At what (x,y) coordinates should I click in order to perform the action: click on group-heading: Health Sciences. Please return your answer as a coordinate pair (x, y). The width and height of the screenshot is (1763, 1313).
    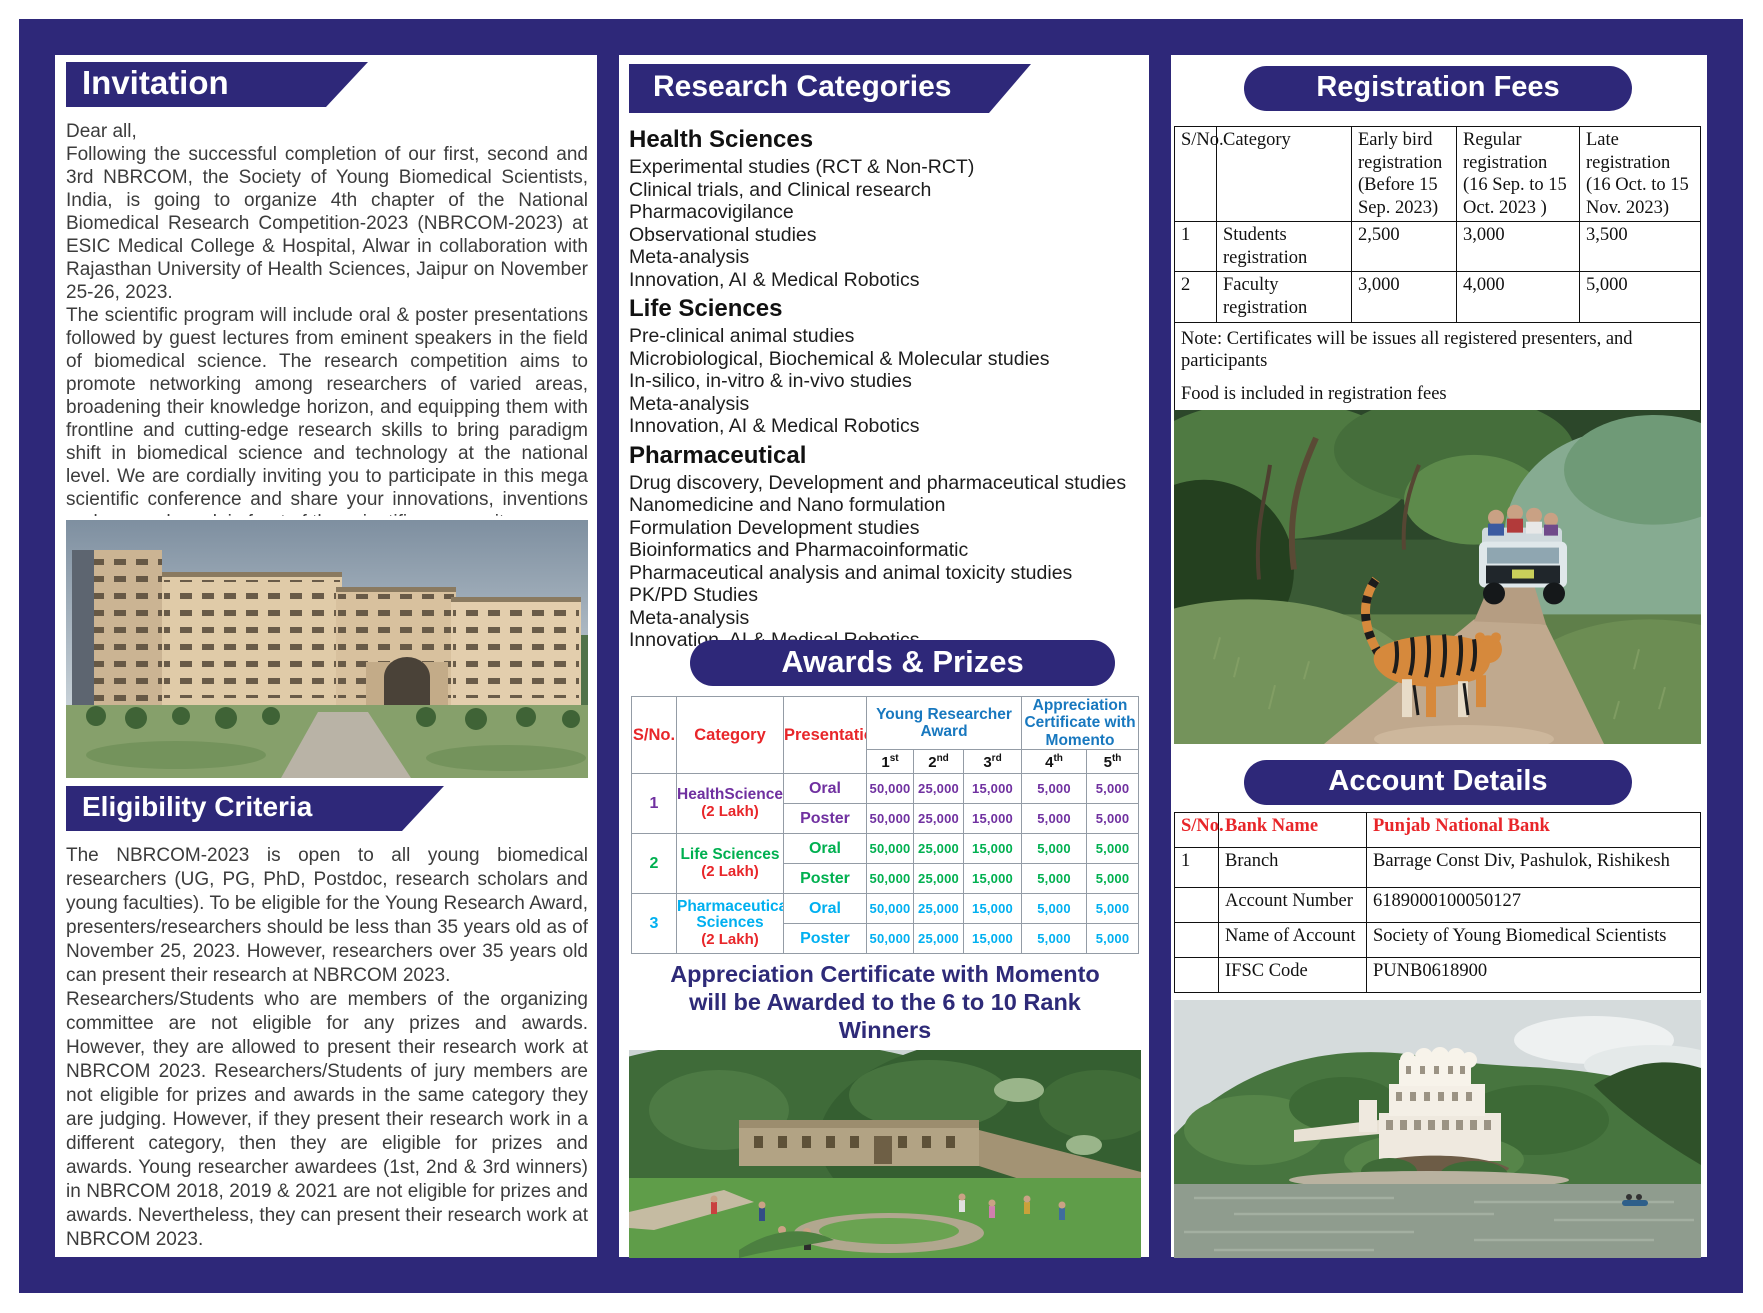
    Looking at the image, I should click on (721, 139).